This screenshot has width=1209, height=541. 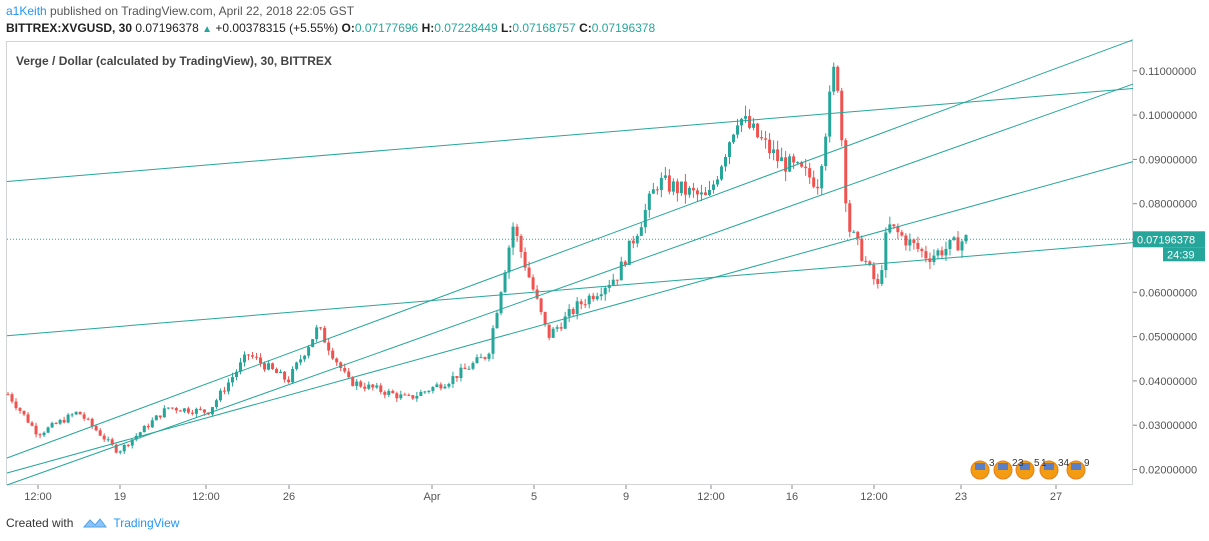 What do you see at coordinates (1087, 463) in the screenshot?
I see `event-badge-count: 9` at bounding box center [1087, 463].